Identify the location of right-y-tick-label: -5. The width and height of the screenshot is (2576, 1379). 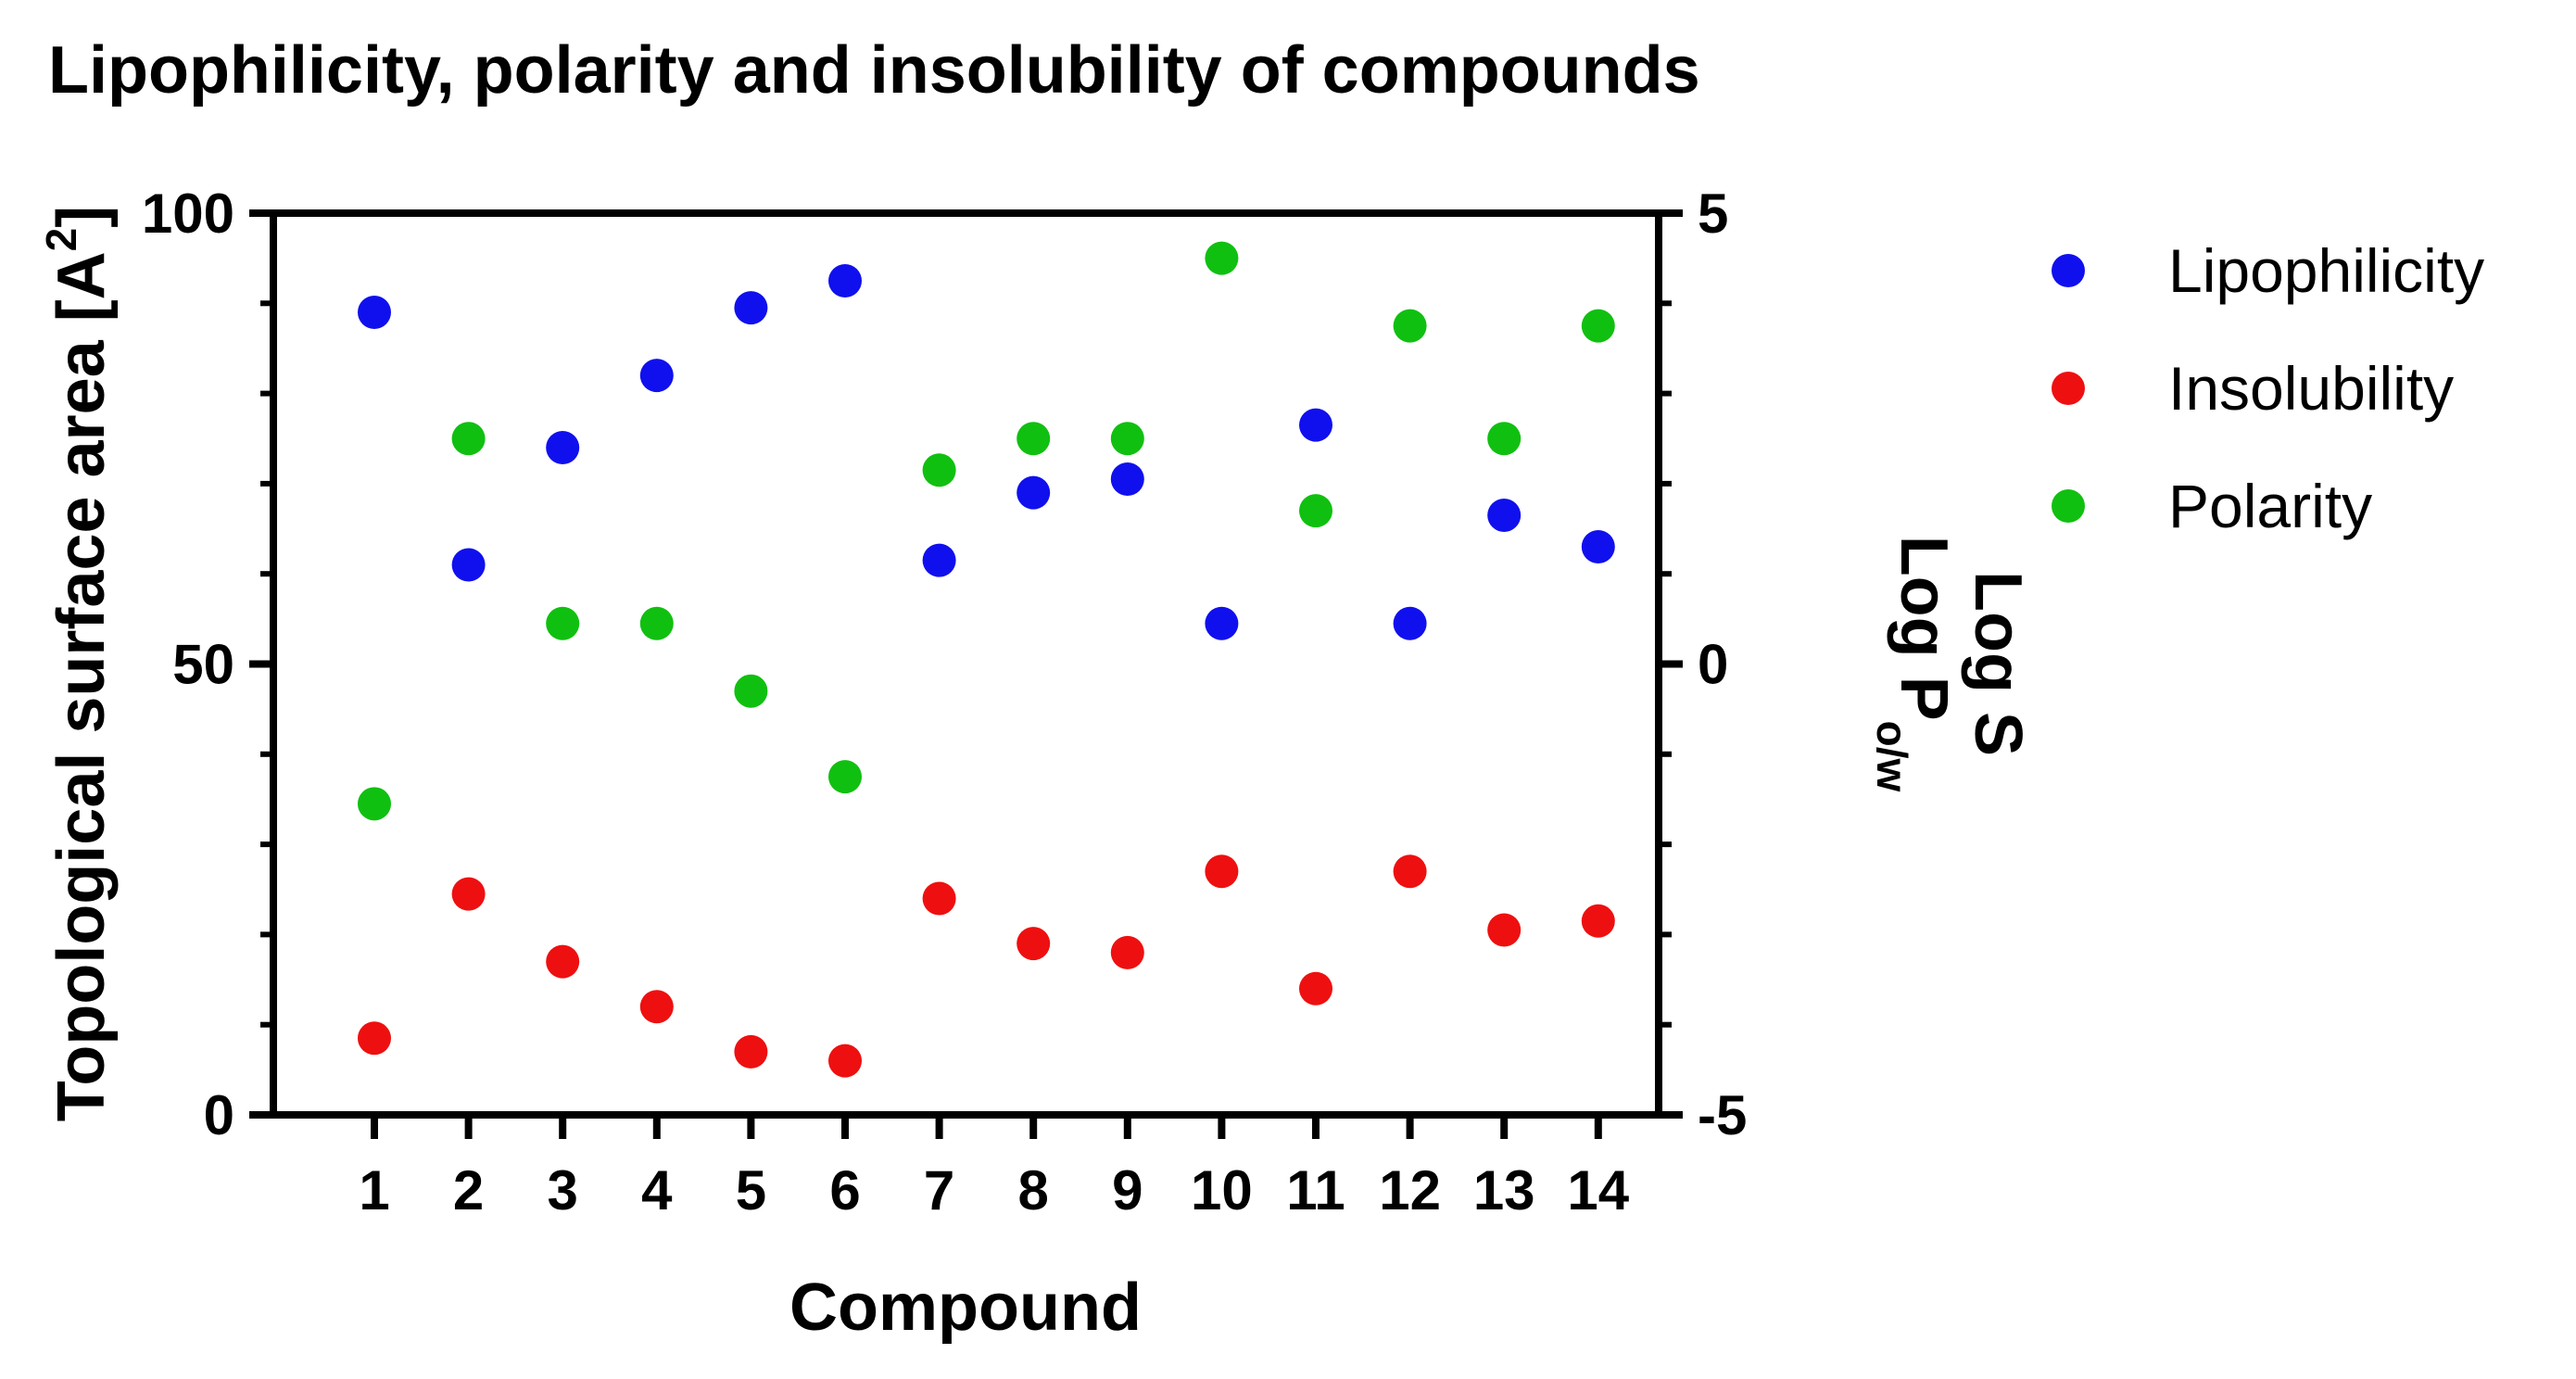
(1722, 1115).